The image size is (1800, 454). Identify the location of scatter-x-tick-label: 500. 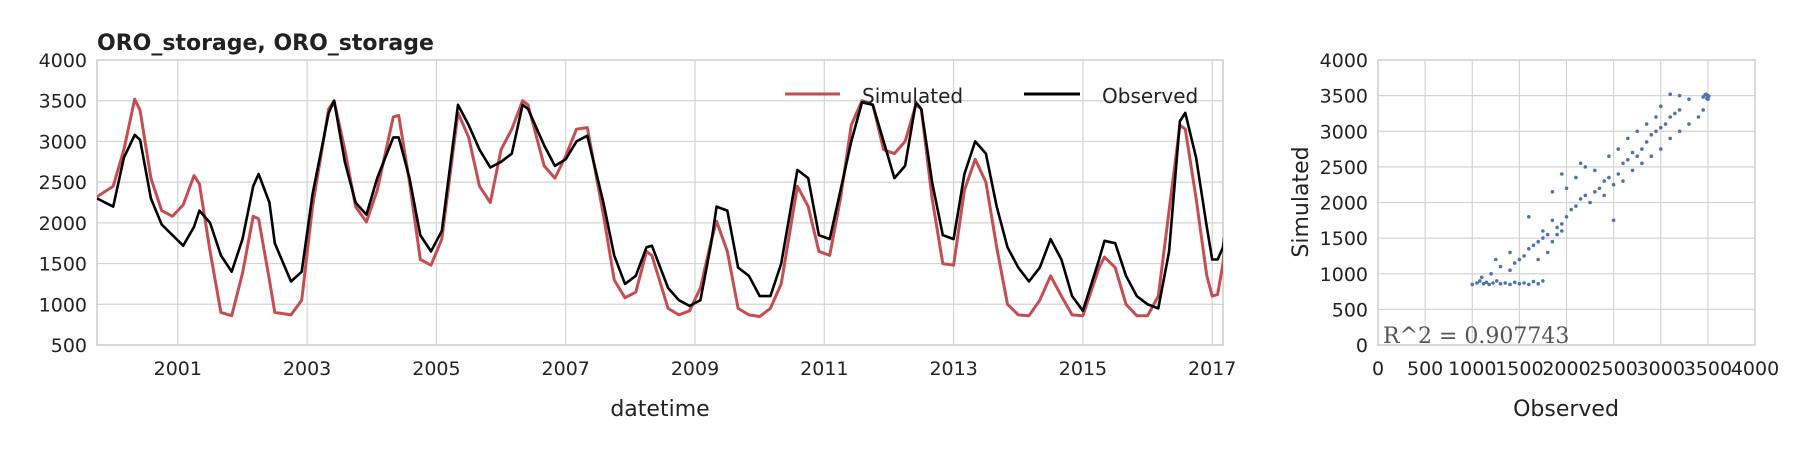
(1425, 369).